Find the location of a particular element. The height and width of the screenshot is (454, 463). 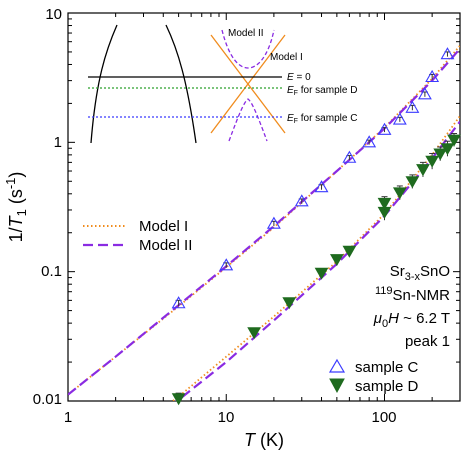

inset-efc-symbol: E is located at coordinates (290, 118).